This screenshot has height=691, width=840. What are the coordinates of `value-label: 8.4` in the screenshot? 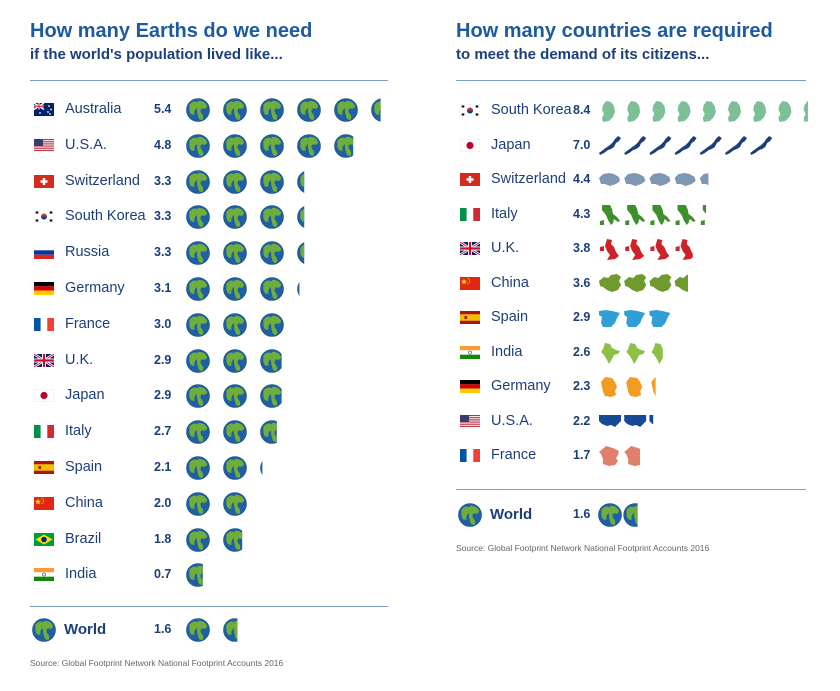 It's located at (582, 110).